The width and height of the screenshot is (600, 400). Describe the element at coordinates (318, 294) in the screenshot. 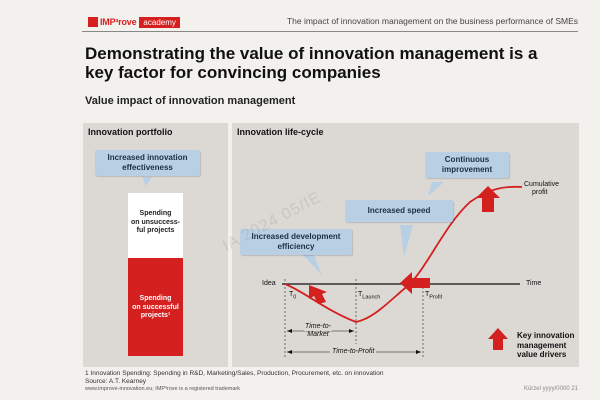

I see `dev-efficiency-down-arrow-icon` at that location.